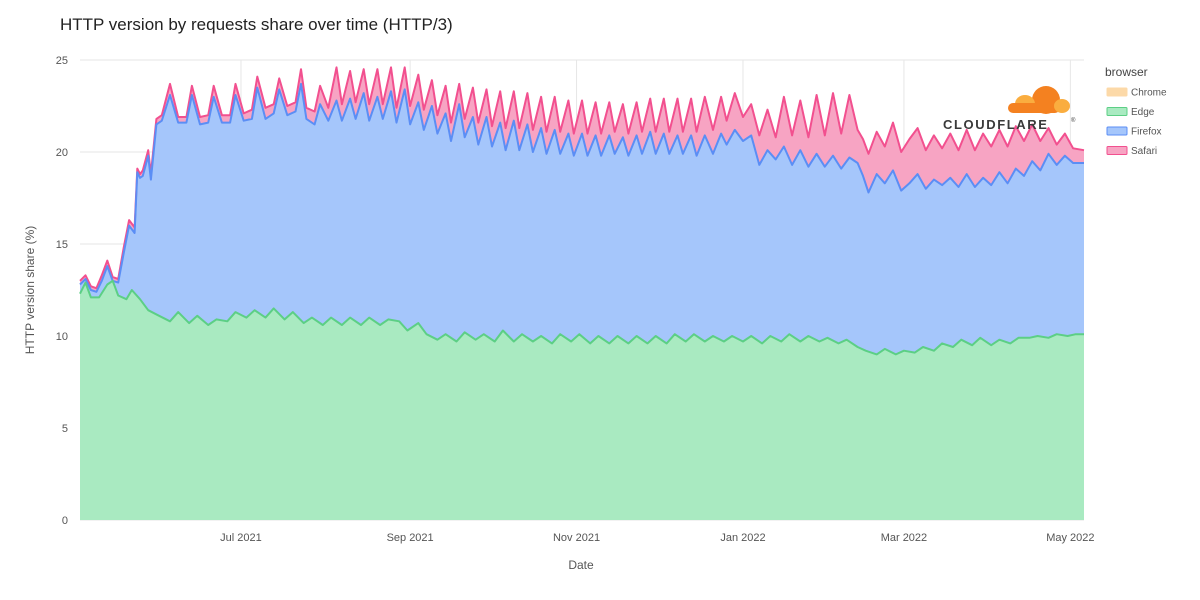  I want to click on x-tick-label-0: Jul 2021, so click(241, 538).